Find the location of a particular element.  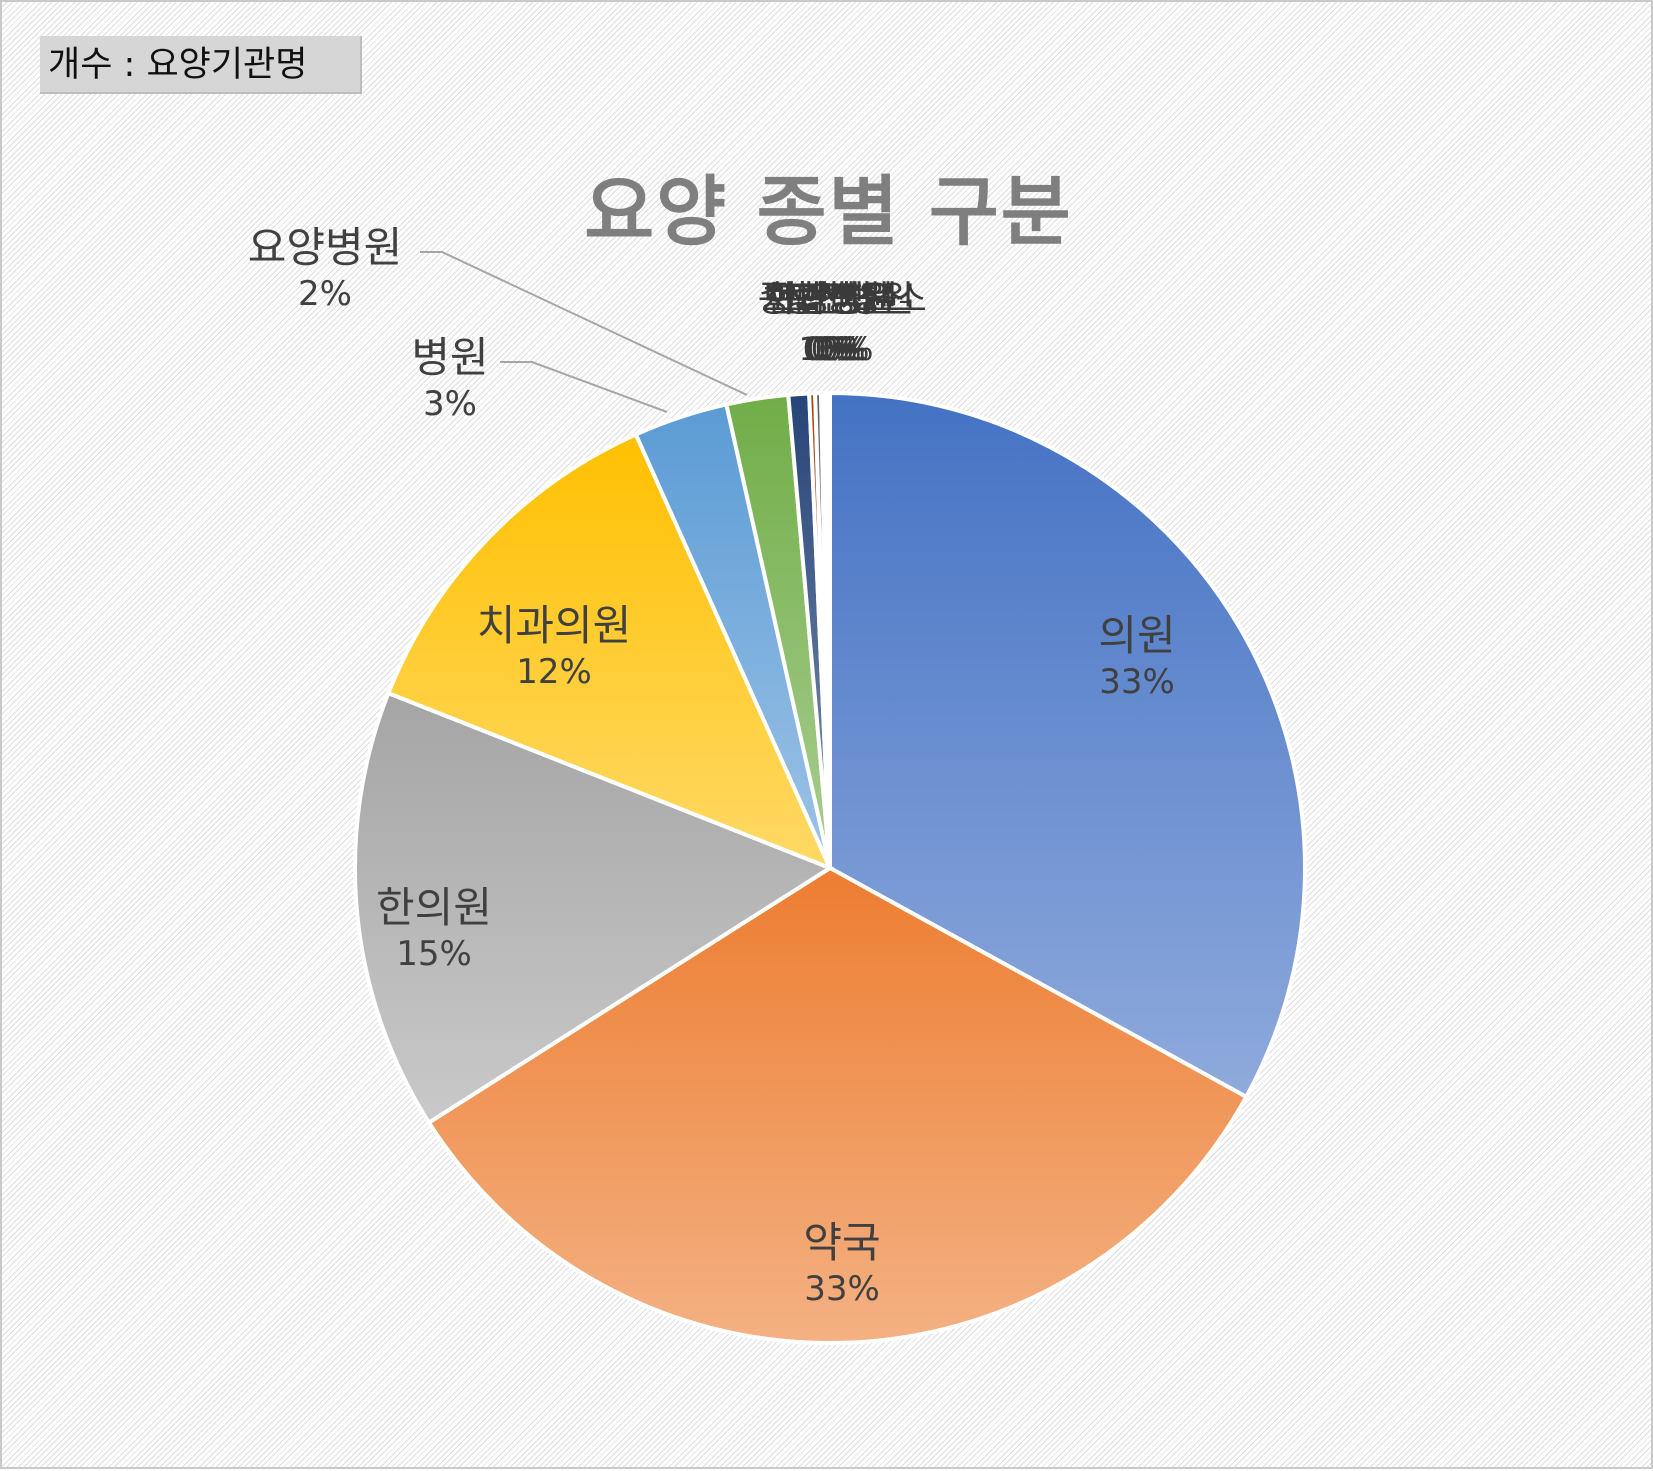

slice-label-name: 한방병원 is located at coordinates (832, 299).